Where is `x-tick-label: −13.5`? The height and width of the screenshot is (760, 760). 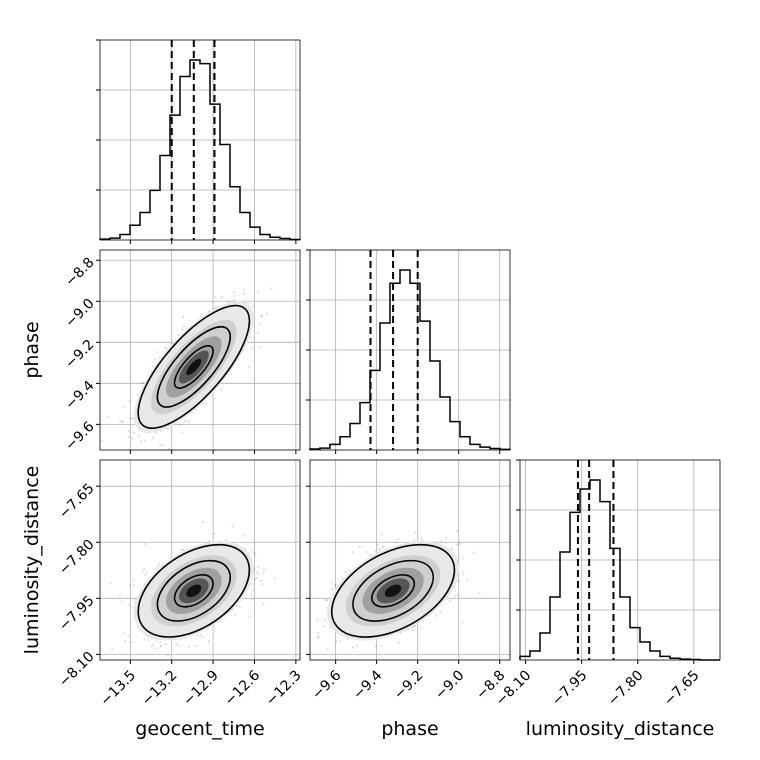
x-tick-label: −13.5 is located at coordinates (119, 689).